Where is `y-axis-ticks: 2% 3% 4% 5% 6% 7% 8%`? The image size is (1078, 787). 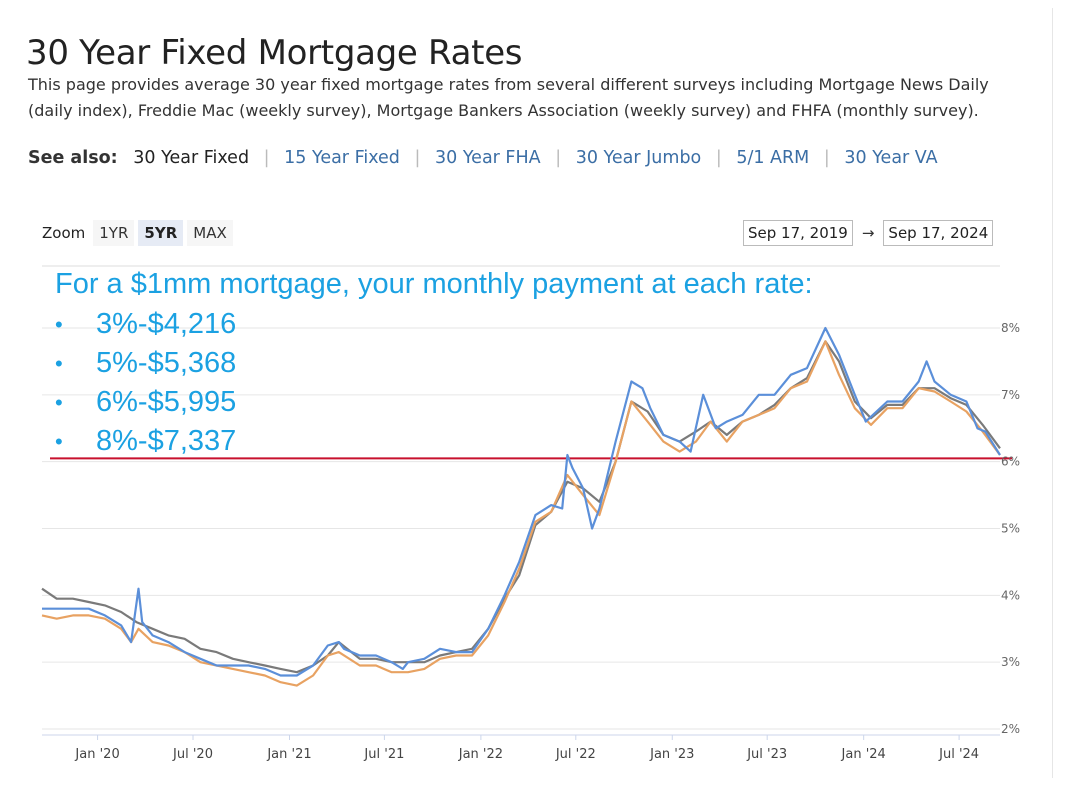
y-axis-ticks: 2% 3% 4% 5% 6% 7% 8% is located at coordinates (1010, 528).